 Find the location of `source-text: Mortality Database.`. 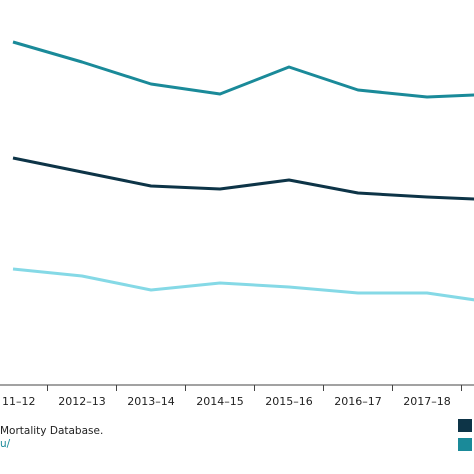

source-text: Mortality Database. is located at coordinates (51, 431).